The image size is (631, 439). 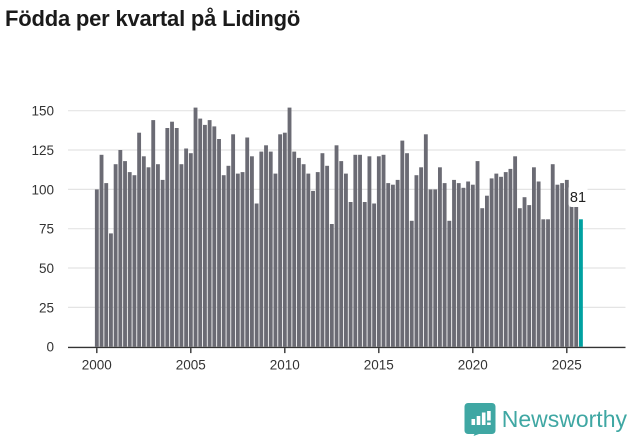 I want to click on y-axis-tick-label: 25, so click(x=46, y=307).